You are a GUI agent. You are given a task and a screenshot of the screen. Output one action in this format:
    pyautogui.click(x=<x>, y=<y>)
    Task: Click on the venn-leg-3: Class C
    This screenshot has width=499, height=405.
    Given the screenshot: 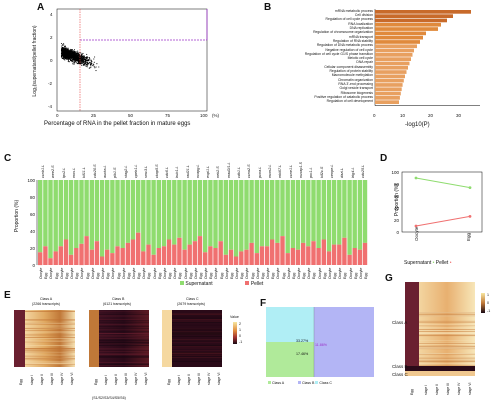 What is the action you would take?
    pyautogui.click(x=325, y=383)
    